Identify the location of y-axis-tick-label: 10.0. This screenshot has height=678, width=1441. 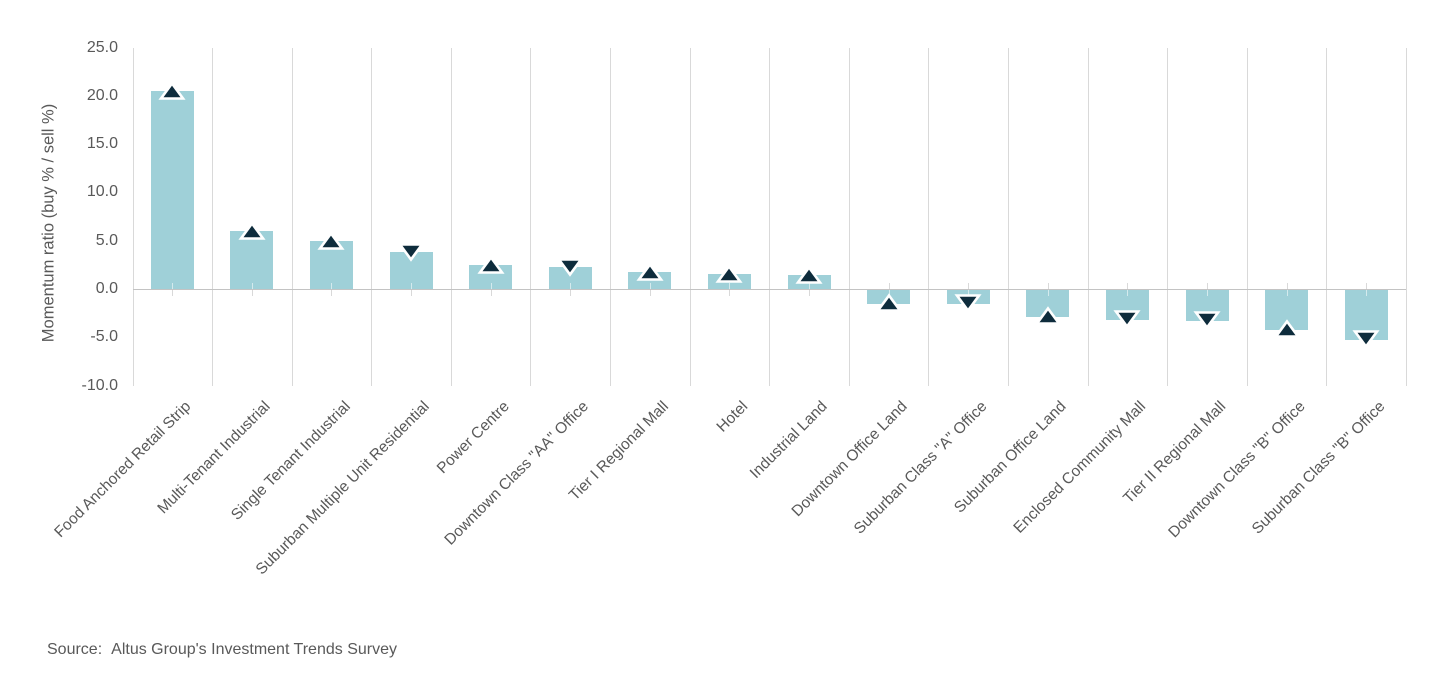
(102, 192).